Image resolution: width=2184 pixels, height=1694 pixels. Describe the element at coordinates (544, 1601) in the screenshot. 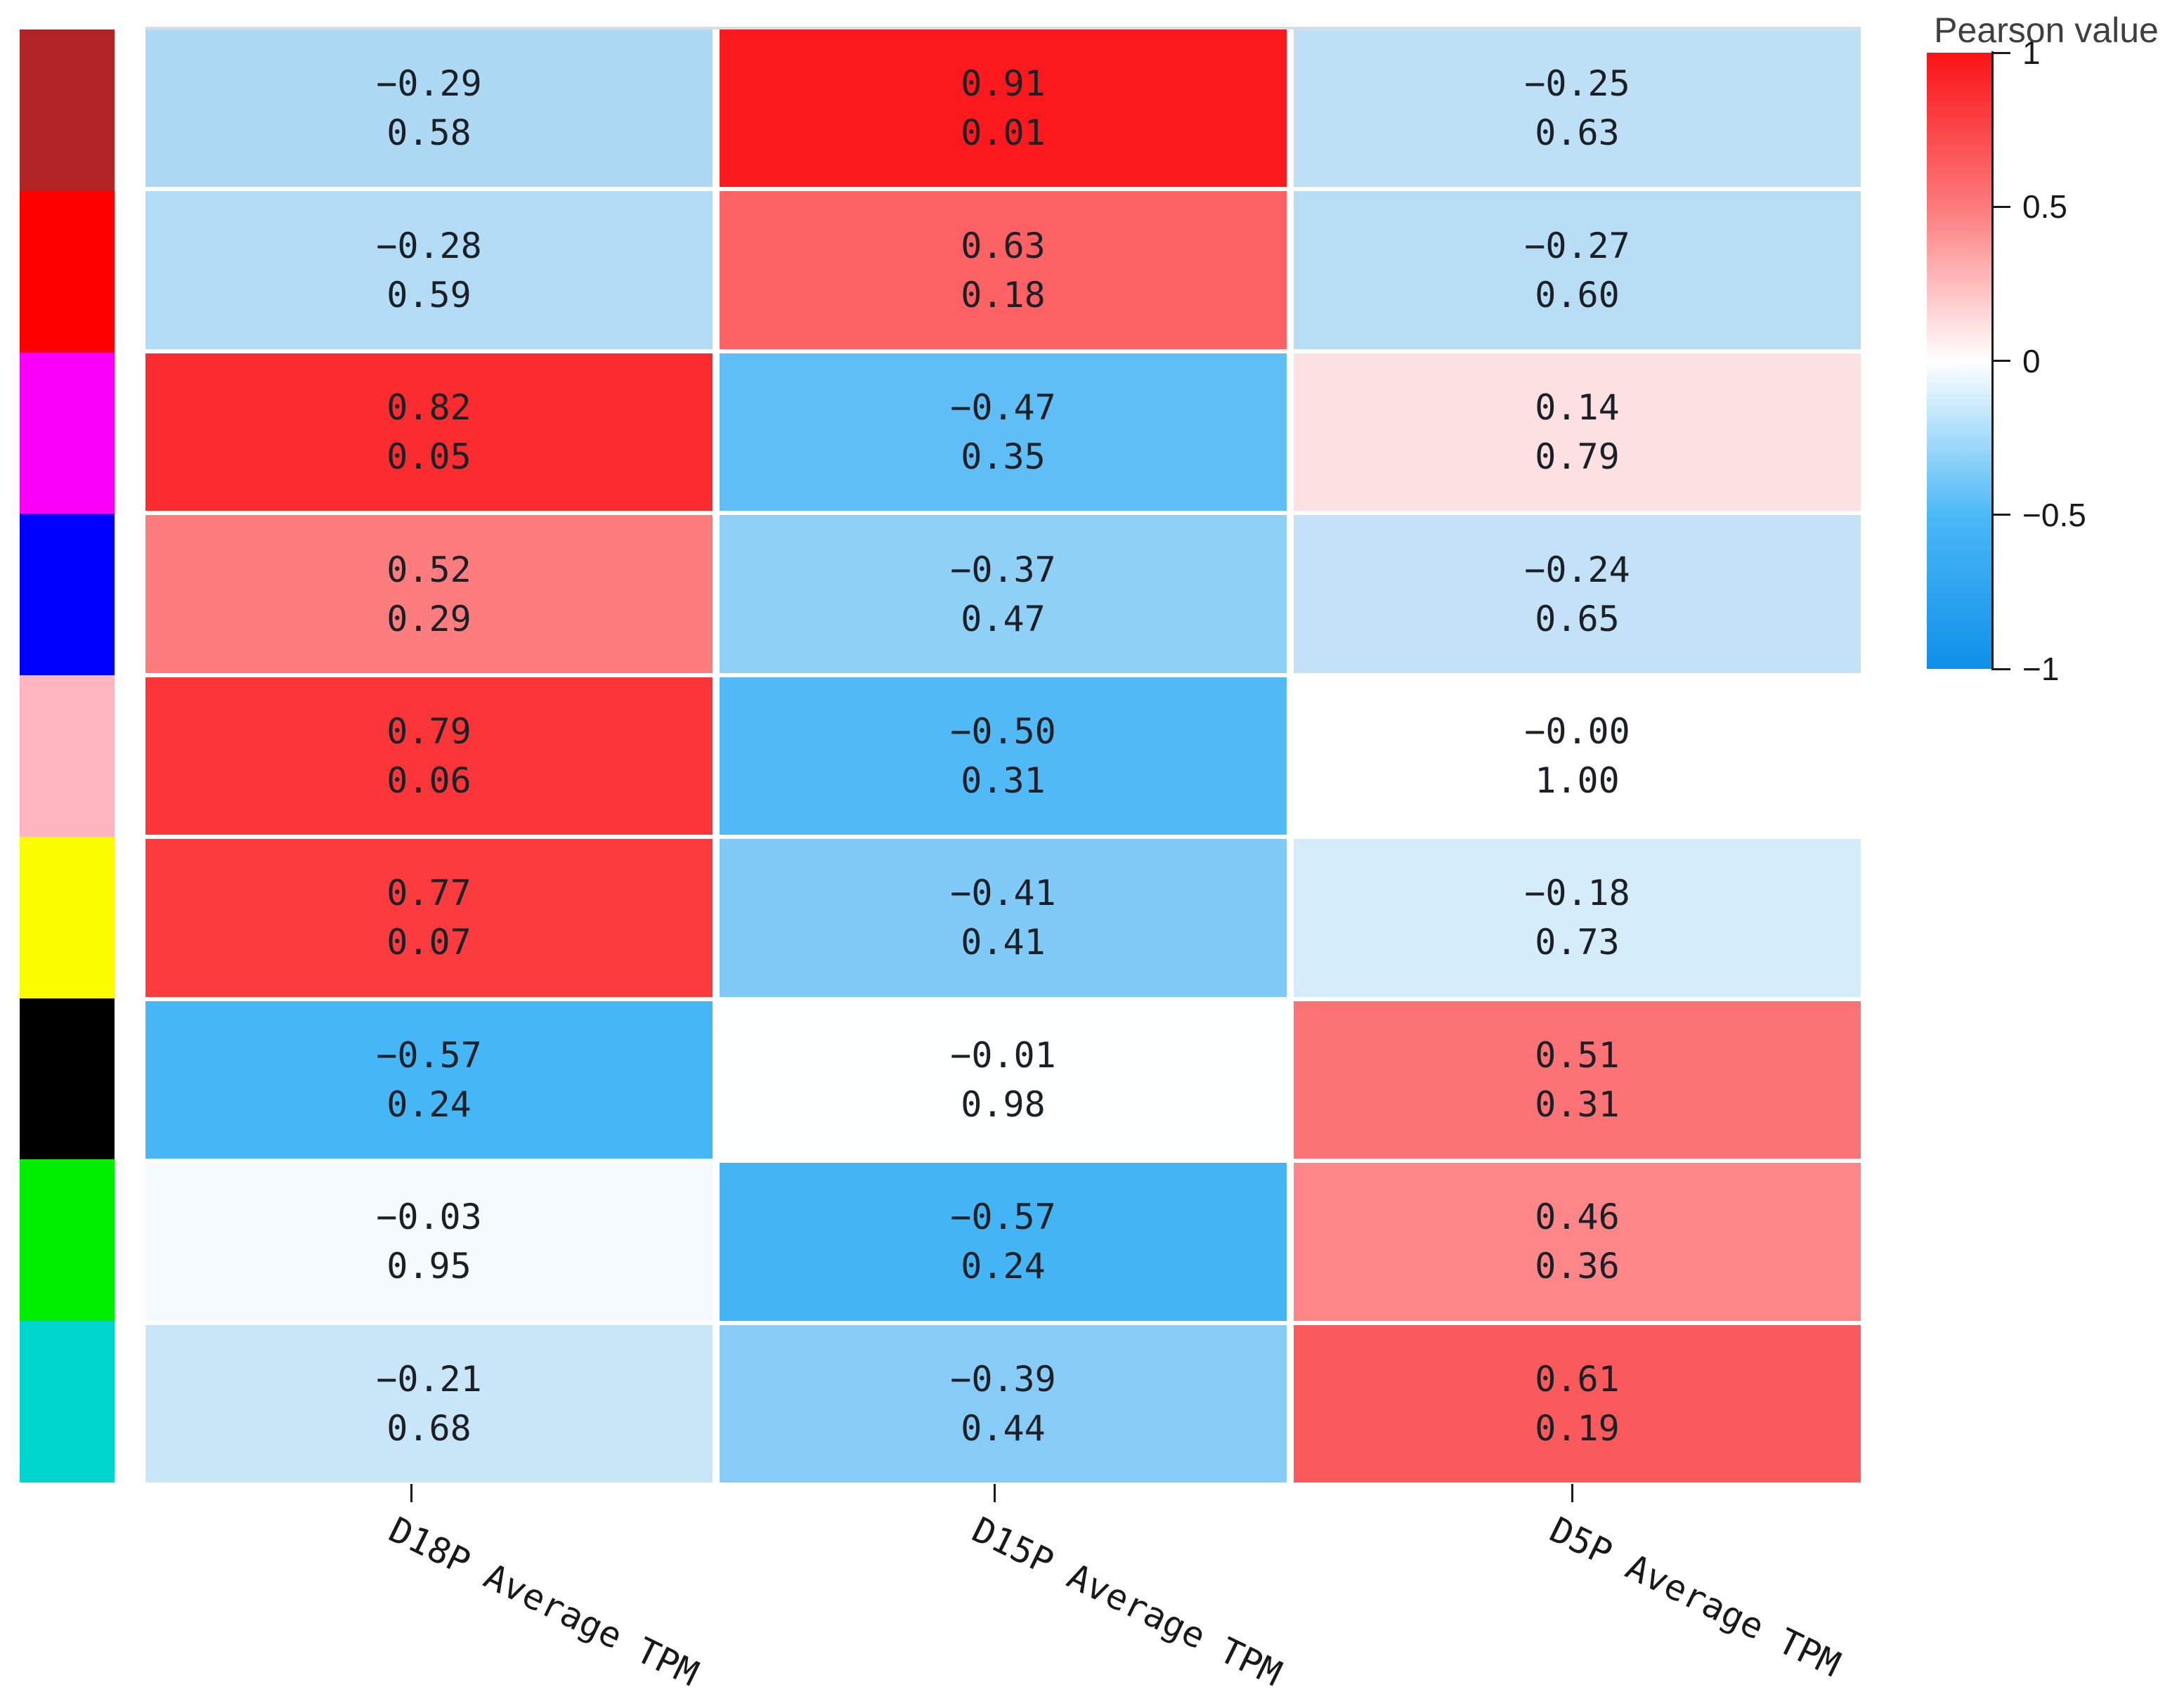

I see `x-axis-label-1: D18P Average TPM` at that location.